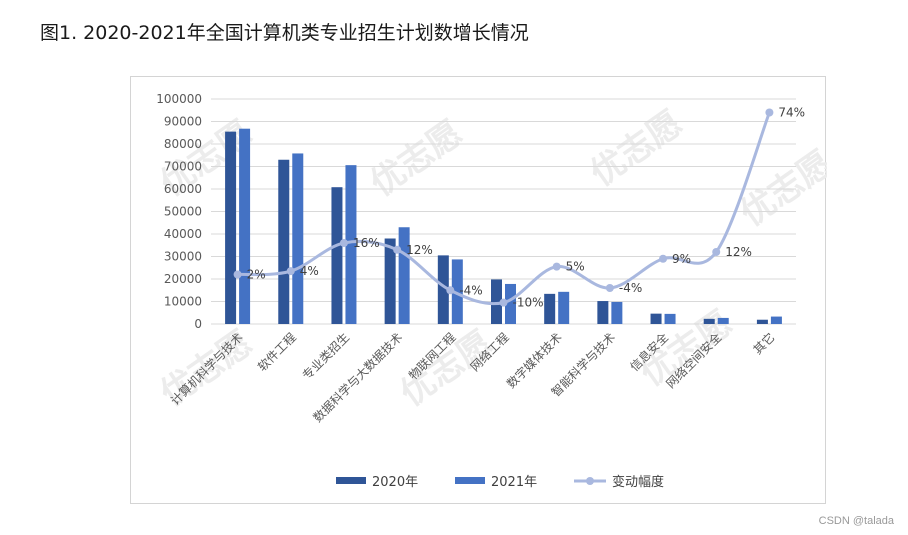  Describe the element at coordinates (183, 257) in the screenshot. I see `y-tick-label: 30000` at that location.